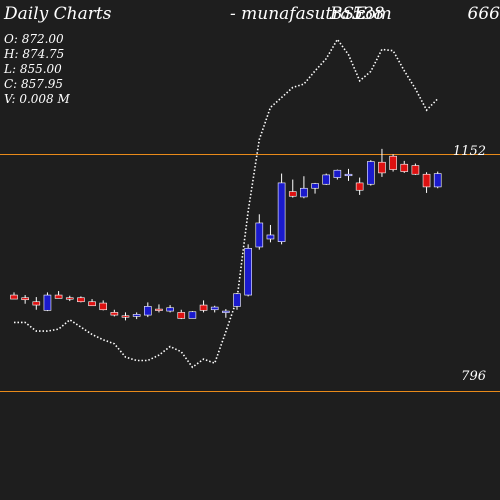 The image size is (500, 500). I want to click on site-label: - munafasutra.com, so click(311, 14).